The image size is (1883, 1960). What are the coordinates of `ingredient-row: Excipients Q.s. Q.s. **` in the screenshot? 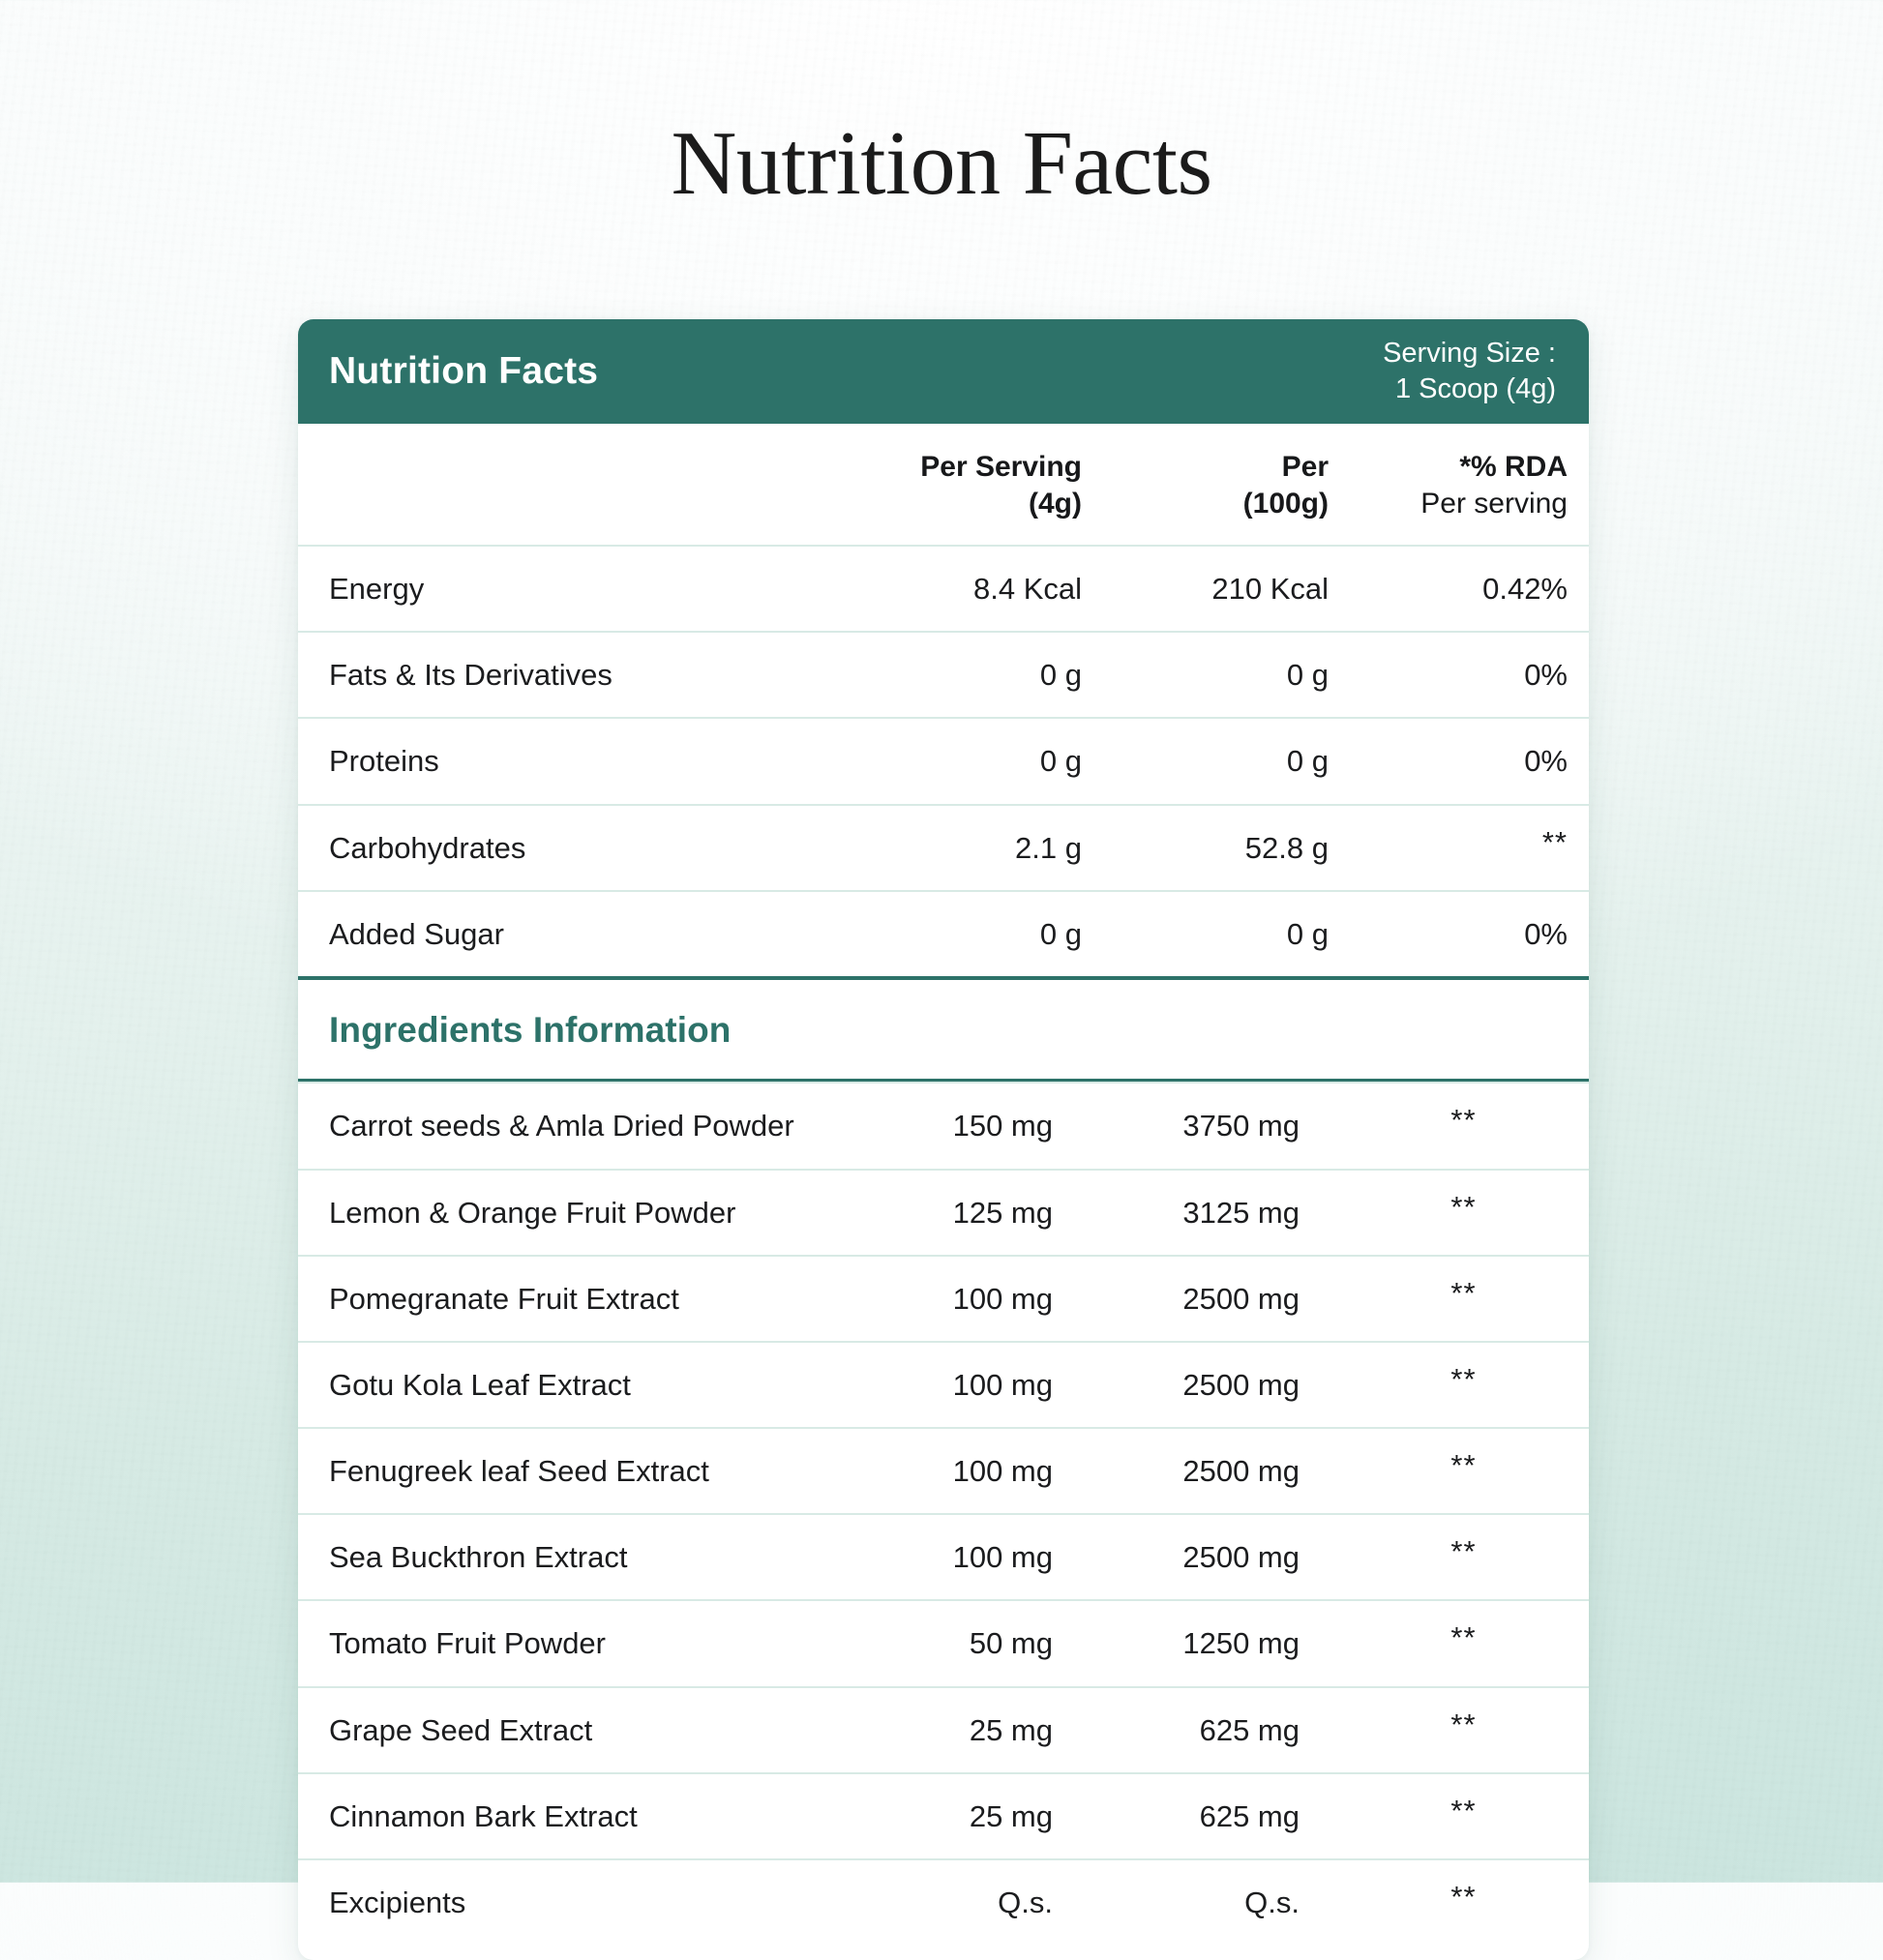 It's located at (943, 1901).